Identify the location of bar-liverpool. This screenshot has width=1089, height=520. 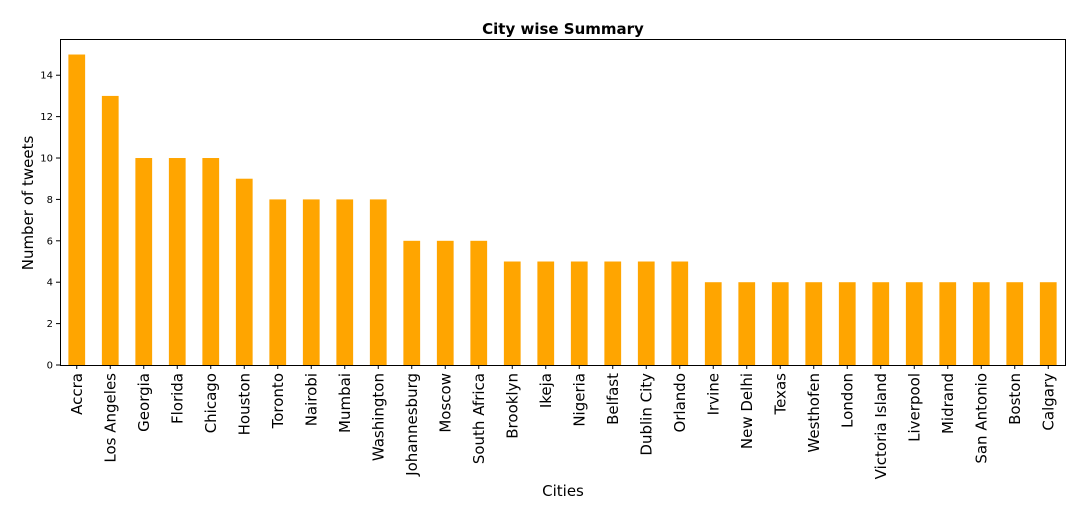
(914, 323).